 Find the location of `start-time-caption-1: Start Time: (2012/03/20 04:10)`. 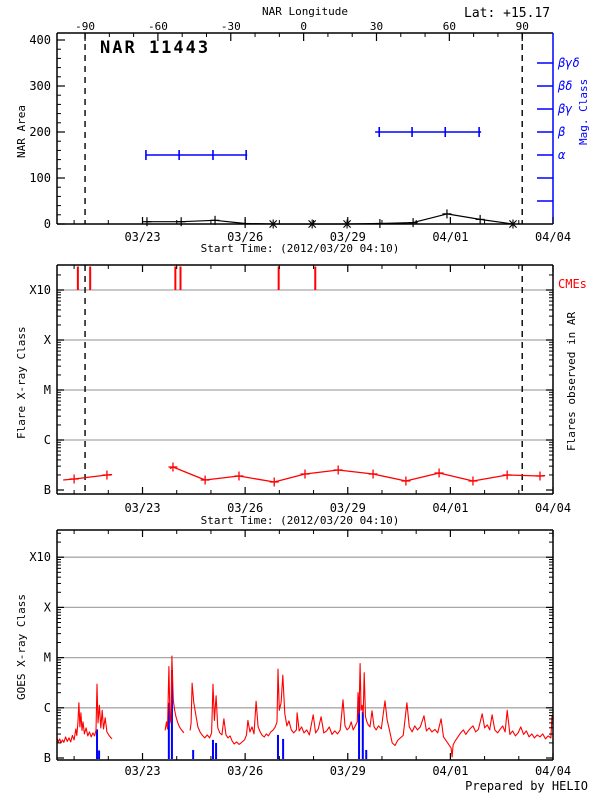

start-time-caption-1: Start Time: (2012/03/20 04:10) is located at coordinates (300, 248).